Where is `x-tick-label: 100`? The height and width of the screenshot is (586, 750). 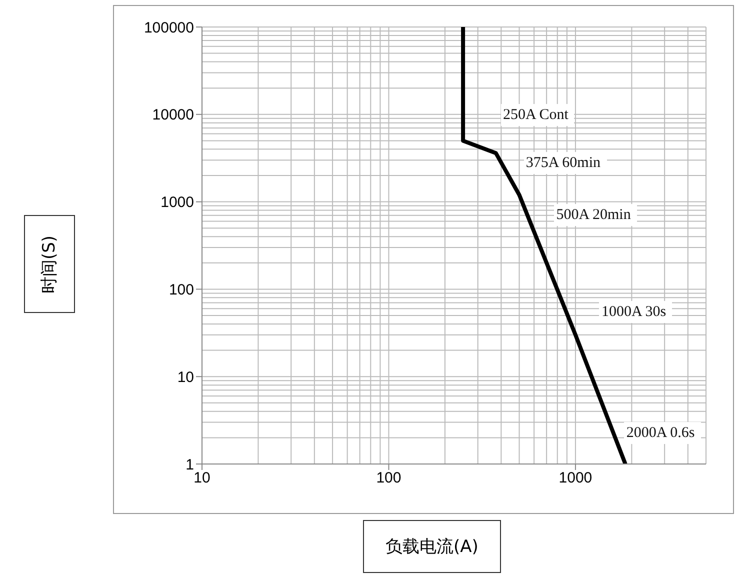 x-tick-label: 100 is located at coordinates (389, 478).